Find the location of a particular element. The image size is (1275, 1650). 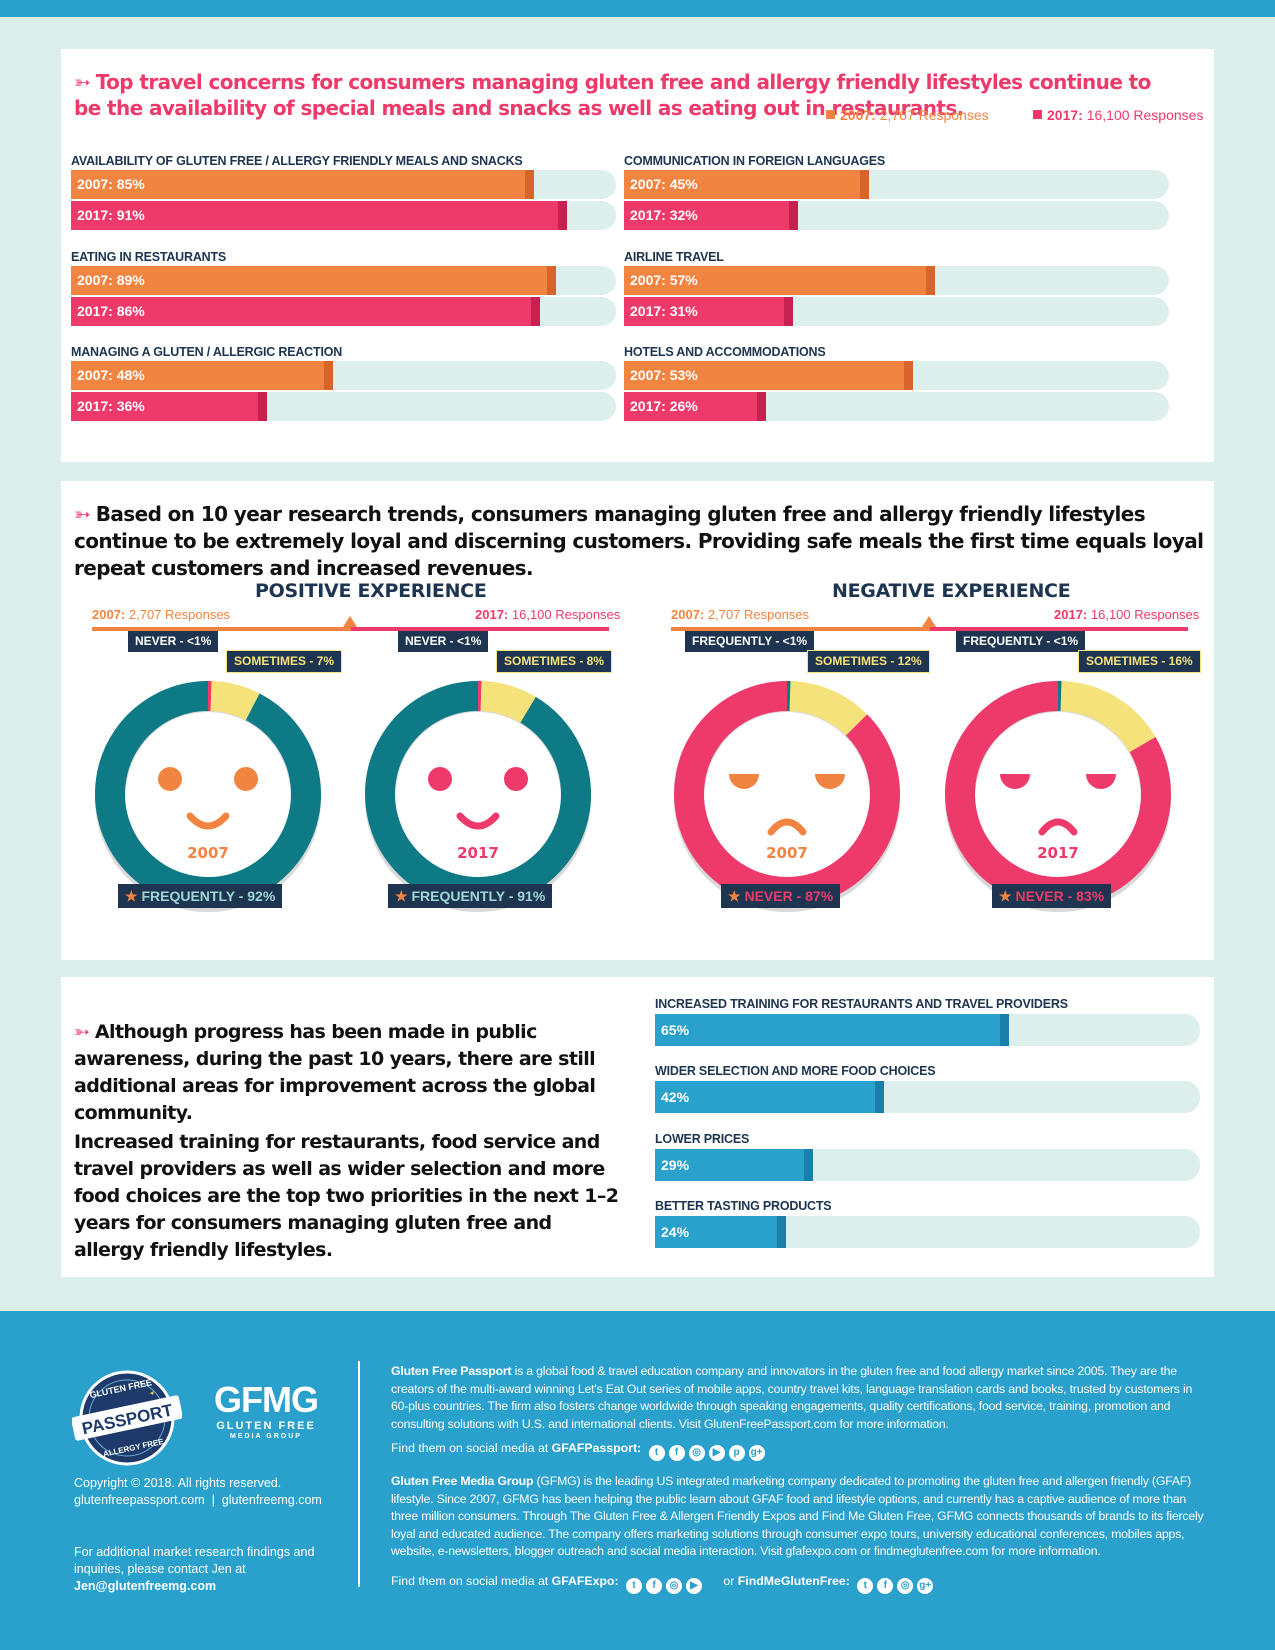

smile is located at coordinates (208, 821).